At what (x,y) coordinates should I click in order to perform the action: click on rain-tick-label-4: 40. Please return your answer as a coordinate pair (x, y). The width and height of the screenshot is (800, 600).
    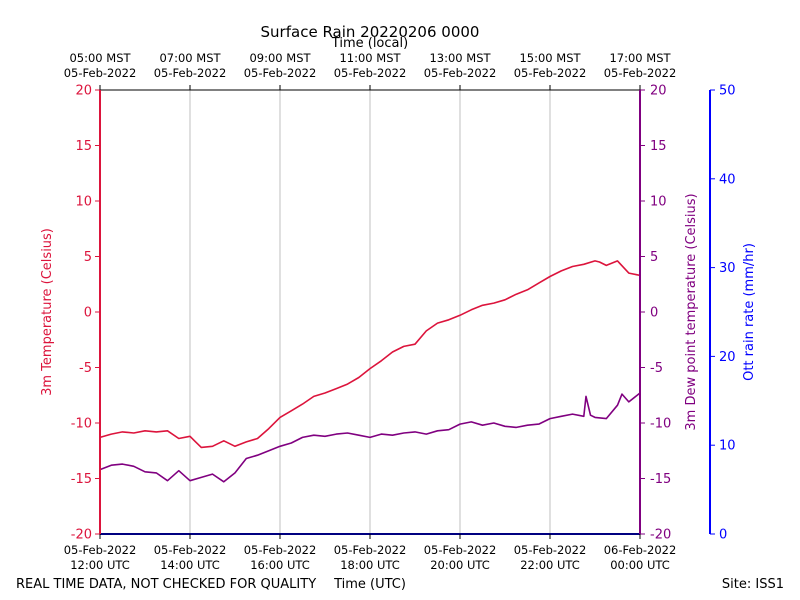
    Looking at the image, I should click on (727, 179).